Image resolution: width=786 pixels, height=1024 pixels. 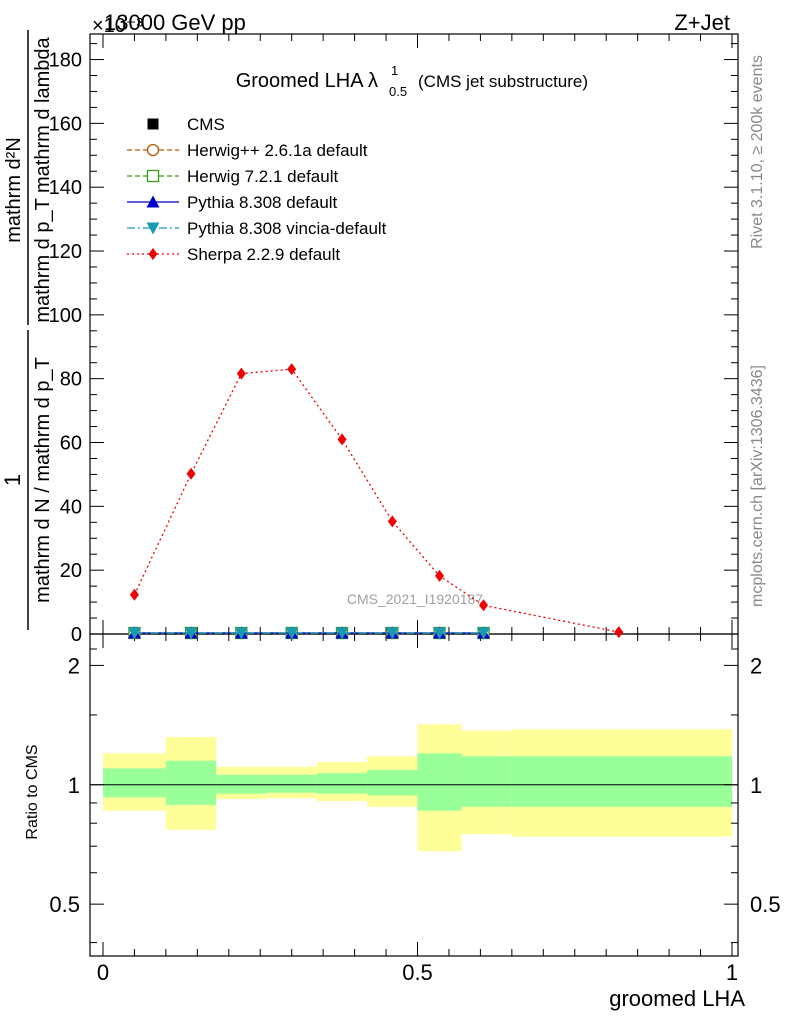 What do you see at coordinates (206, 124) in the screenshot?
I see `legend-label: CMS` at bounding box center [206, 124].